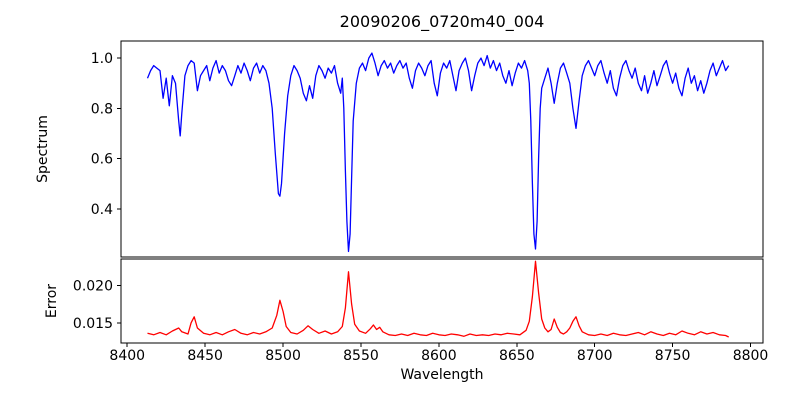  What do you see at coordinates (102, 160) in the screenshot?
I see `y-tick-label-spectrum: 0.6` at bounding box center [102, 160].